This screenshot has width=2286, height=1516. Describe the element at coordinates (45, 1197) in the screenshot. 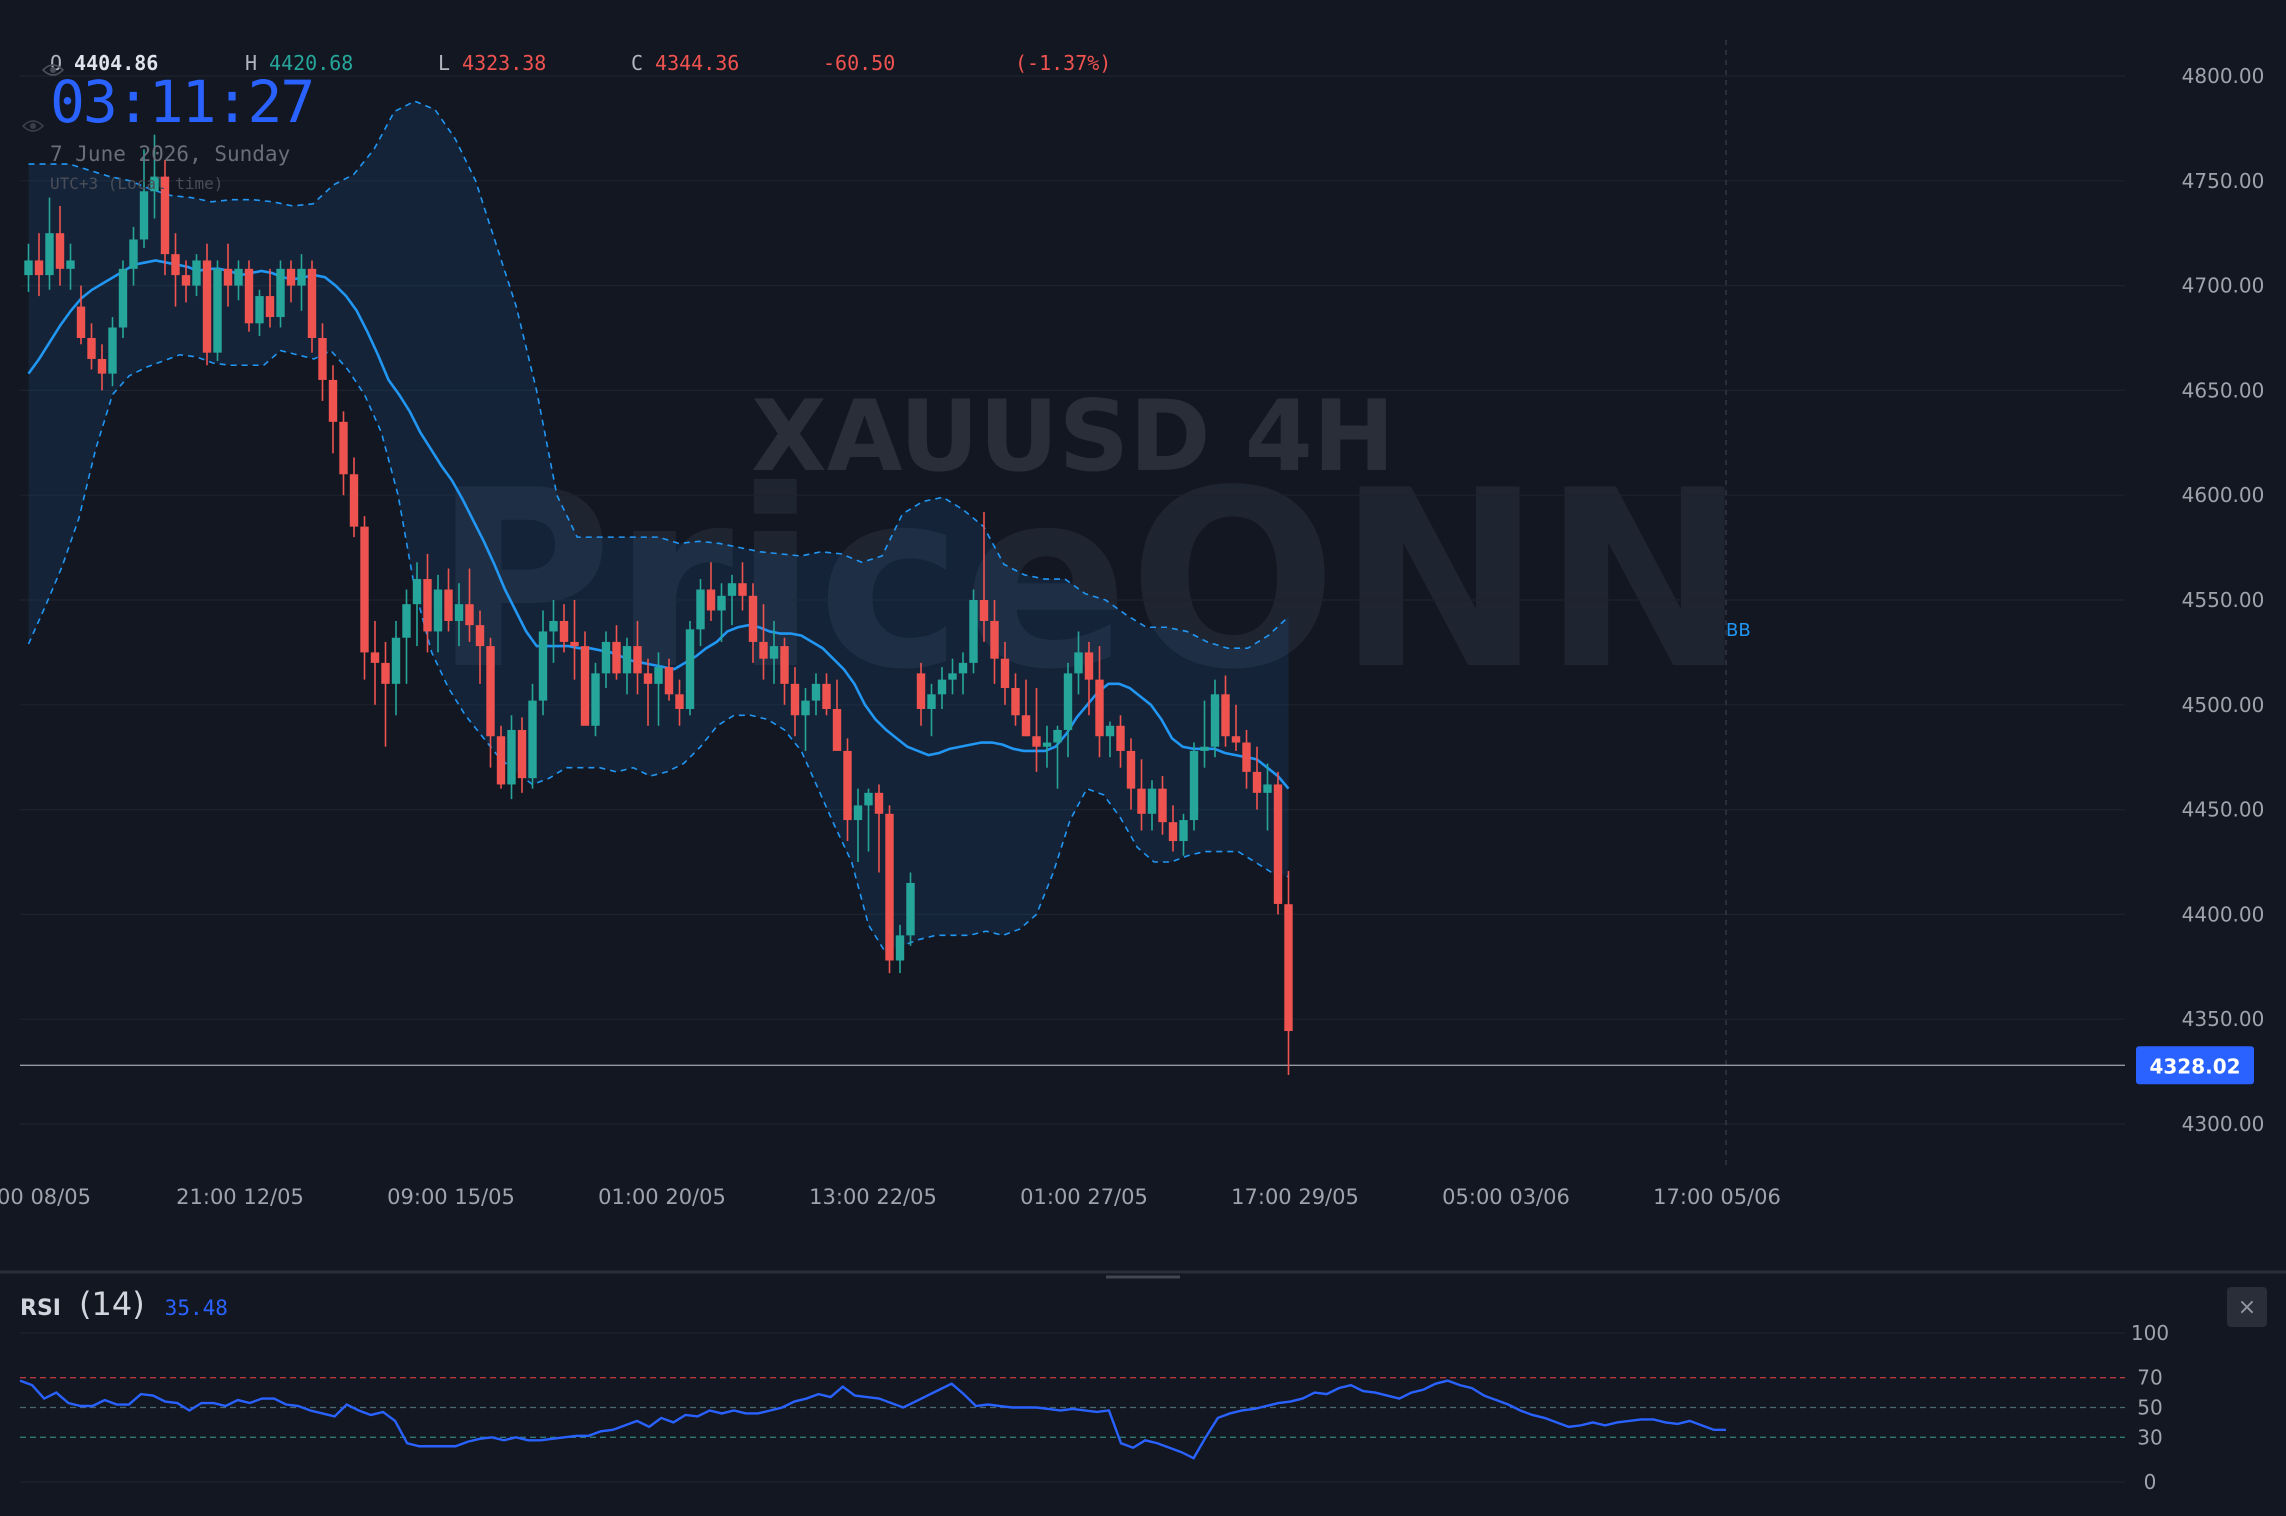

I see `x-tick-label: 00 08/05` at that location.